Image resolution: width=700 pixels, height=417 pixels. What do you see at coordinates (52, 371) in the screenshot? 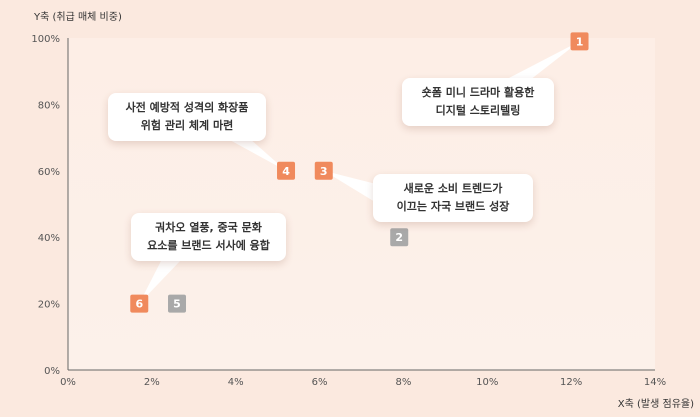
I see `y-tick-label: 0%` at bounding box center [52, 371].